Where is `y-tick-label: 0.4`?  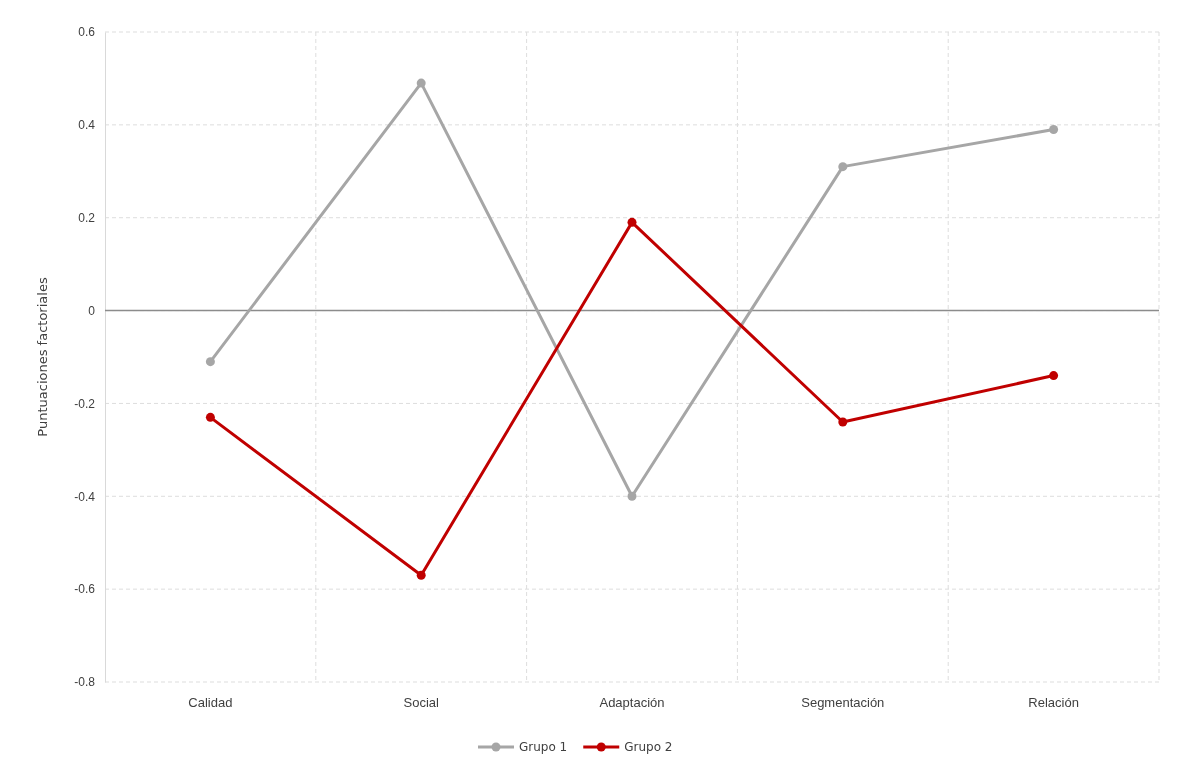 y-tick-label: 0.4 is located at coordinates (87, 125).